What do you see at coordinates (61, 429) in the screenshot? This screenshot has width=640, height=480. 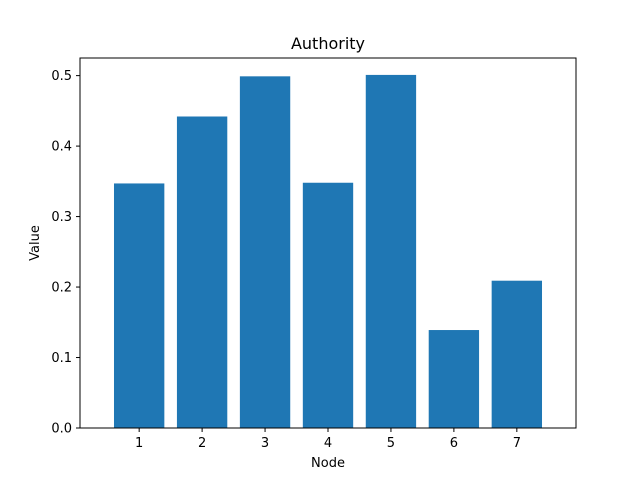 I see `y-tick-label: 0.0` at bounding box center [61, 429].